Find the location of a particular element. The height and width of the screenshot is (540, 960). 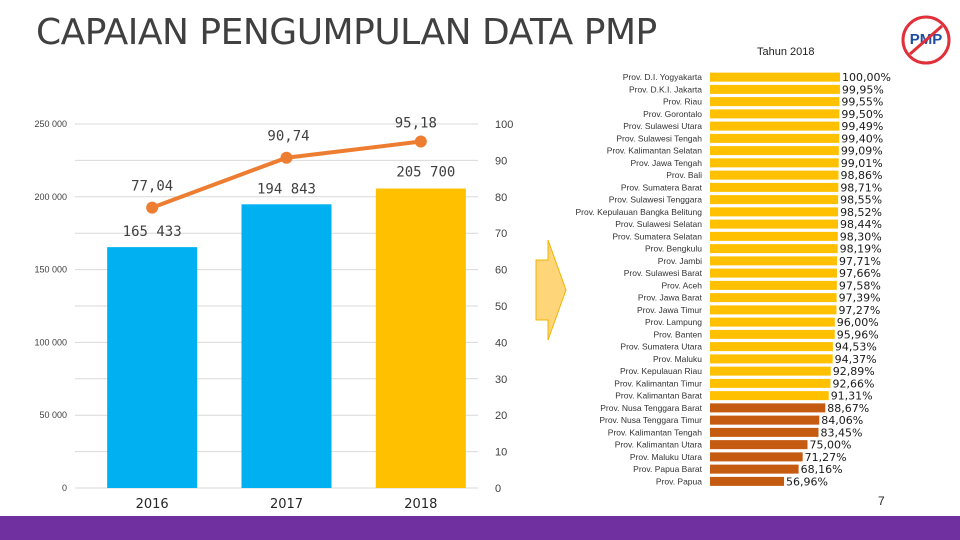

province-label: Prov. Papua is located at coordinates (679, 481).